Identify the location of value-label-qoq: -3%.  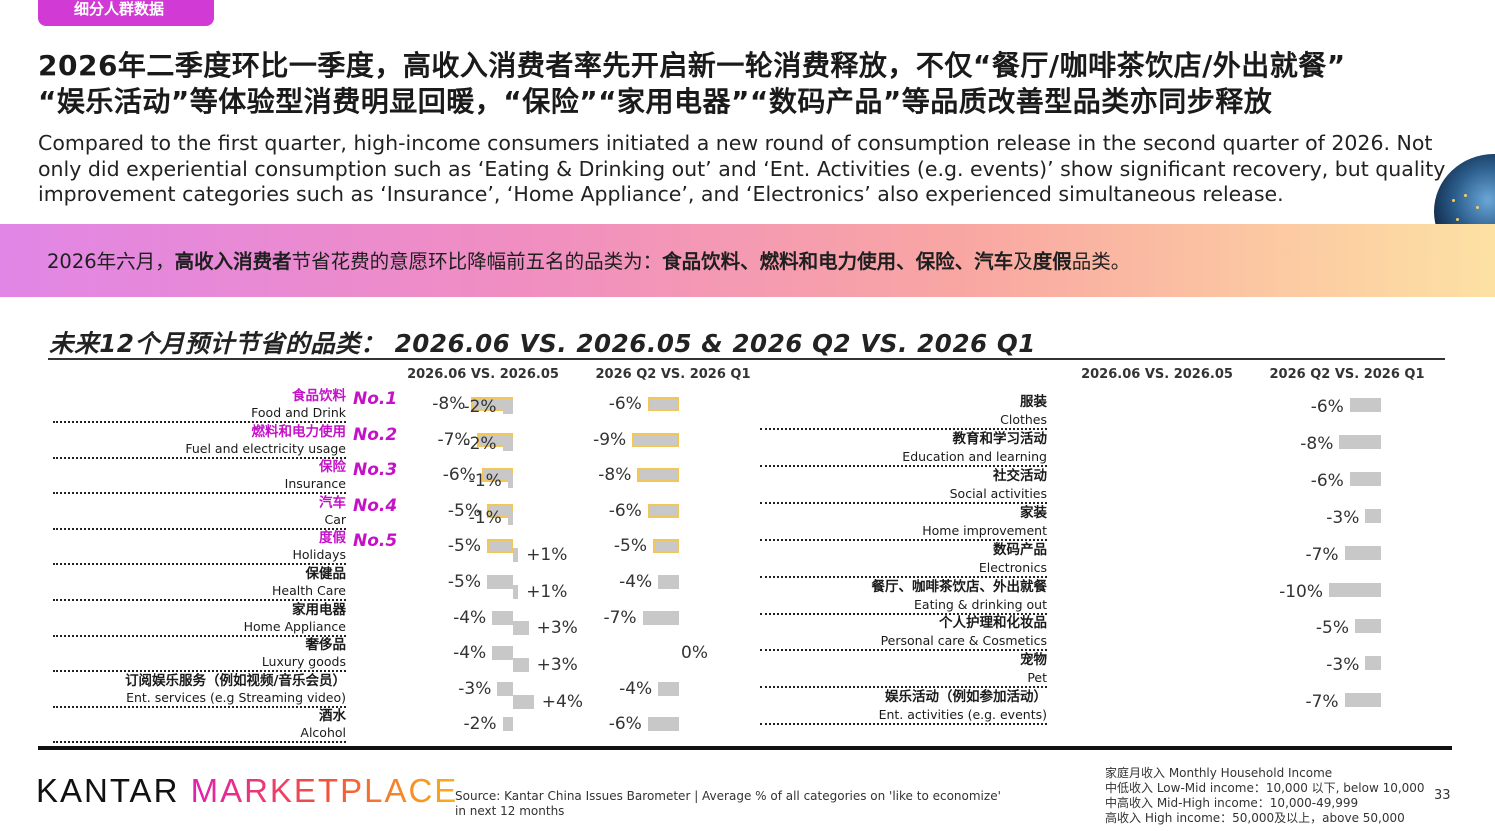
(1343, 665).